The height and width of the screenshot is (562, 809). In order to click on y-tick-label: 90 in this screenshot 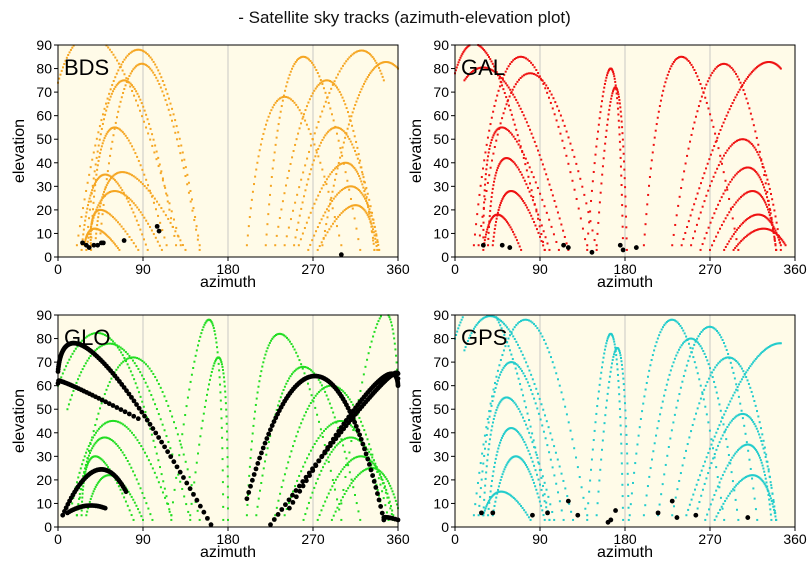, I will do `click(44, 315)`.